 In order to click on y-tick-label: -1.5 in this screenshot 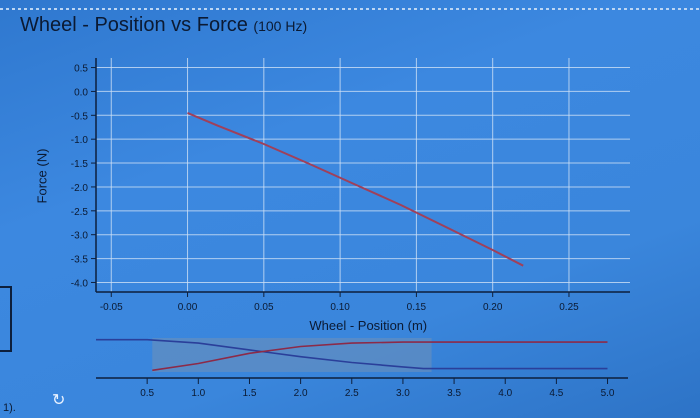, I will do `click(80, 164)`.